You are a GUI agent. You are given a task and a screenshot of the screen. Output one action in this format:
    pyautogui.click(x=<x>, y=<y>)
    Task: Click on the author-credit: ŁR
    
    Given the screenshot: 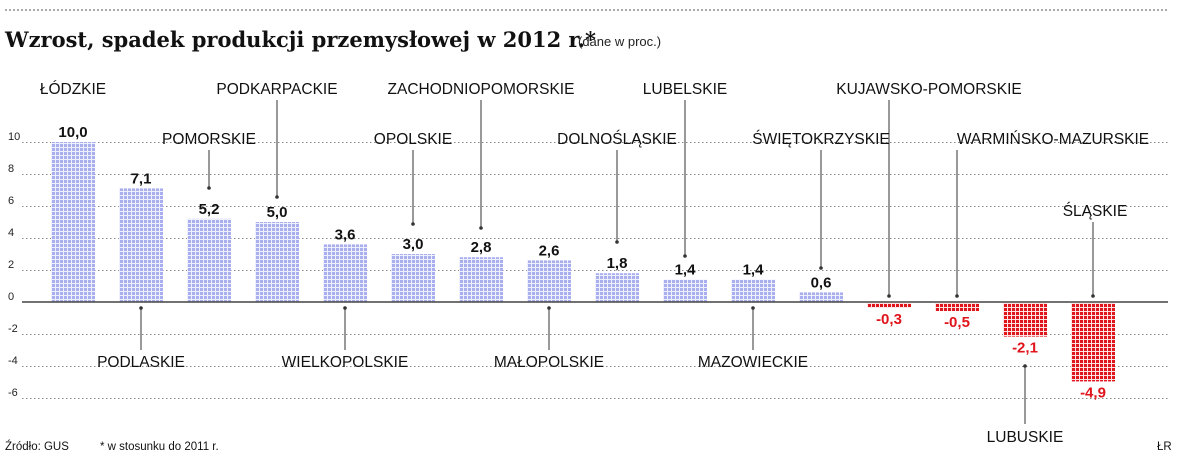 What is the action you would take?
    pyautogui.click(x=1164, y=447)
    